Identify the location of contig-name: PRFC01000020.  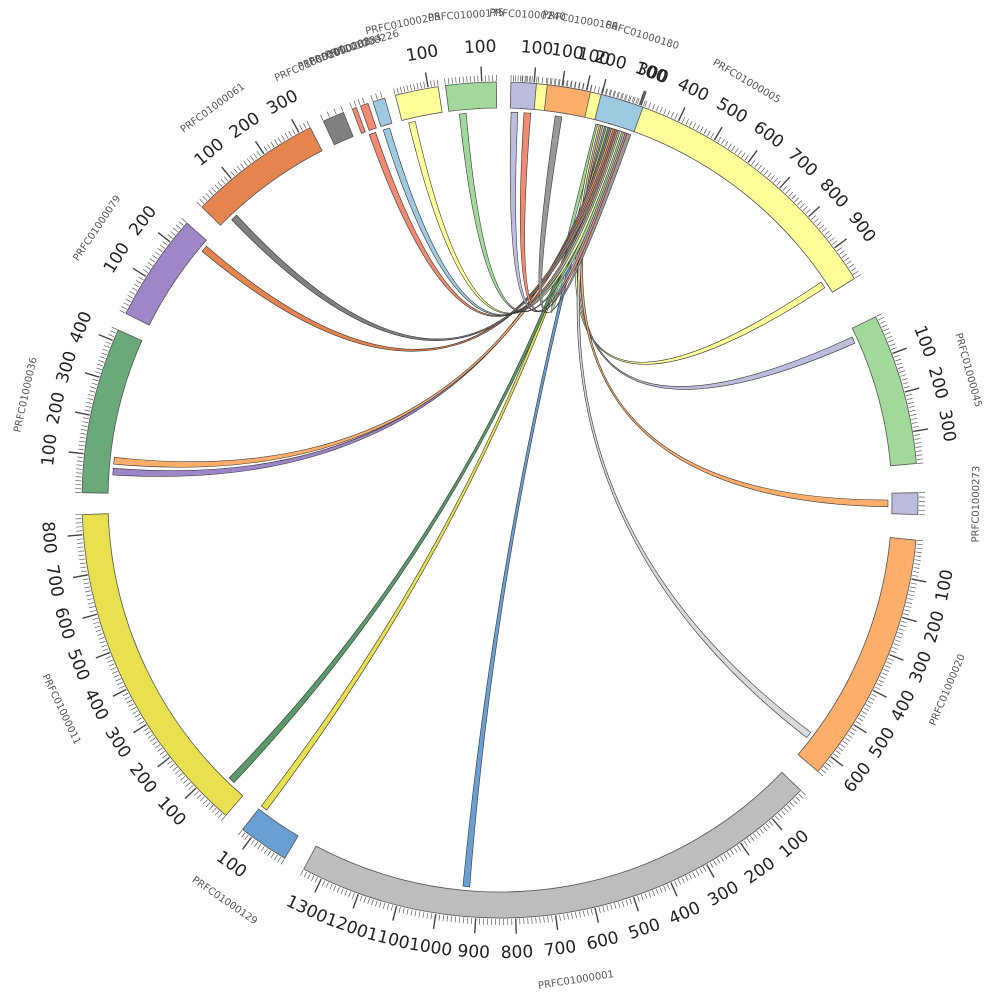
(948, 690).